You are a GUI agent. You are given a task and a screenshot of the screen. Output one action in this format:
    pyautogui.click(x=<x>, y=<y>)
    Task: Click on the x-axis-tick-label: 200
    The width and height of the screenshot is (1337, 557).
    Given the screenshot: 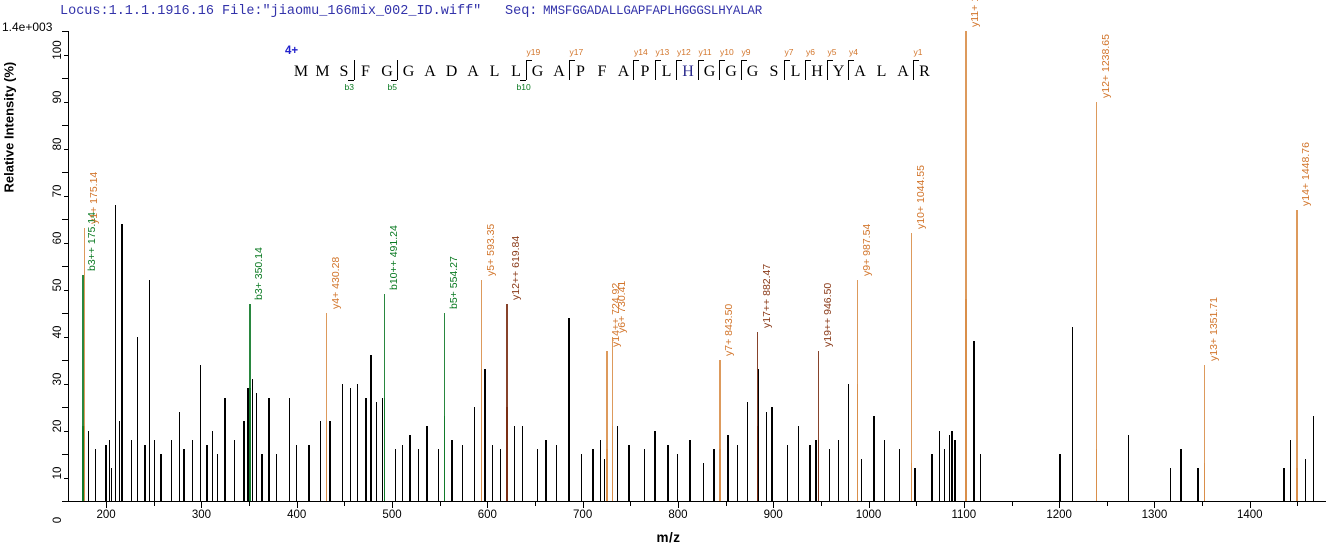 What is the action you would take?
    pyautogui.click(x=106, y=515)
    